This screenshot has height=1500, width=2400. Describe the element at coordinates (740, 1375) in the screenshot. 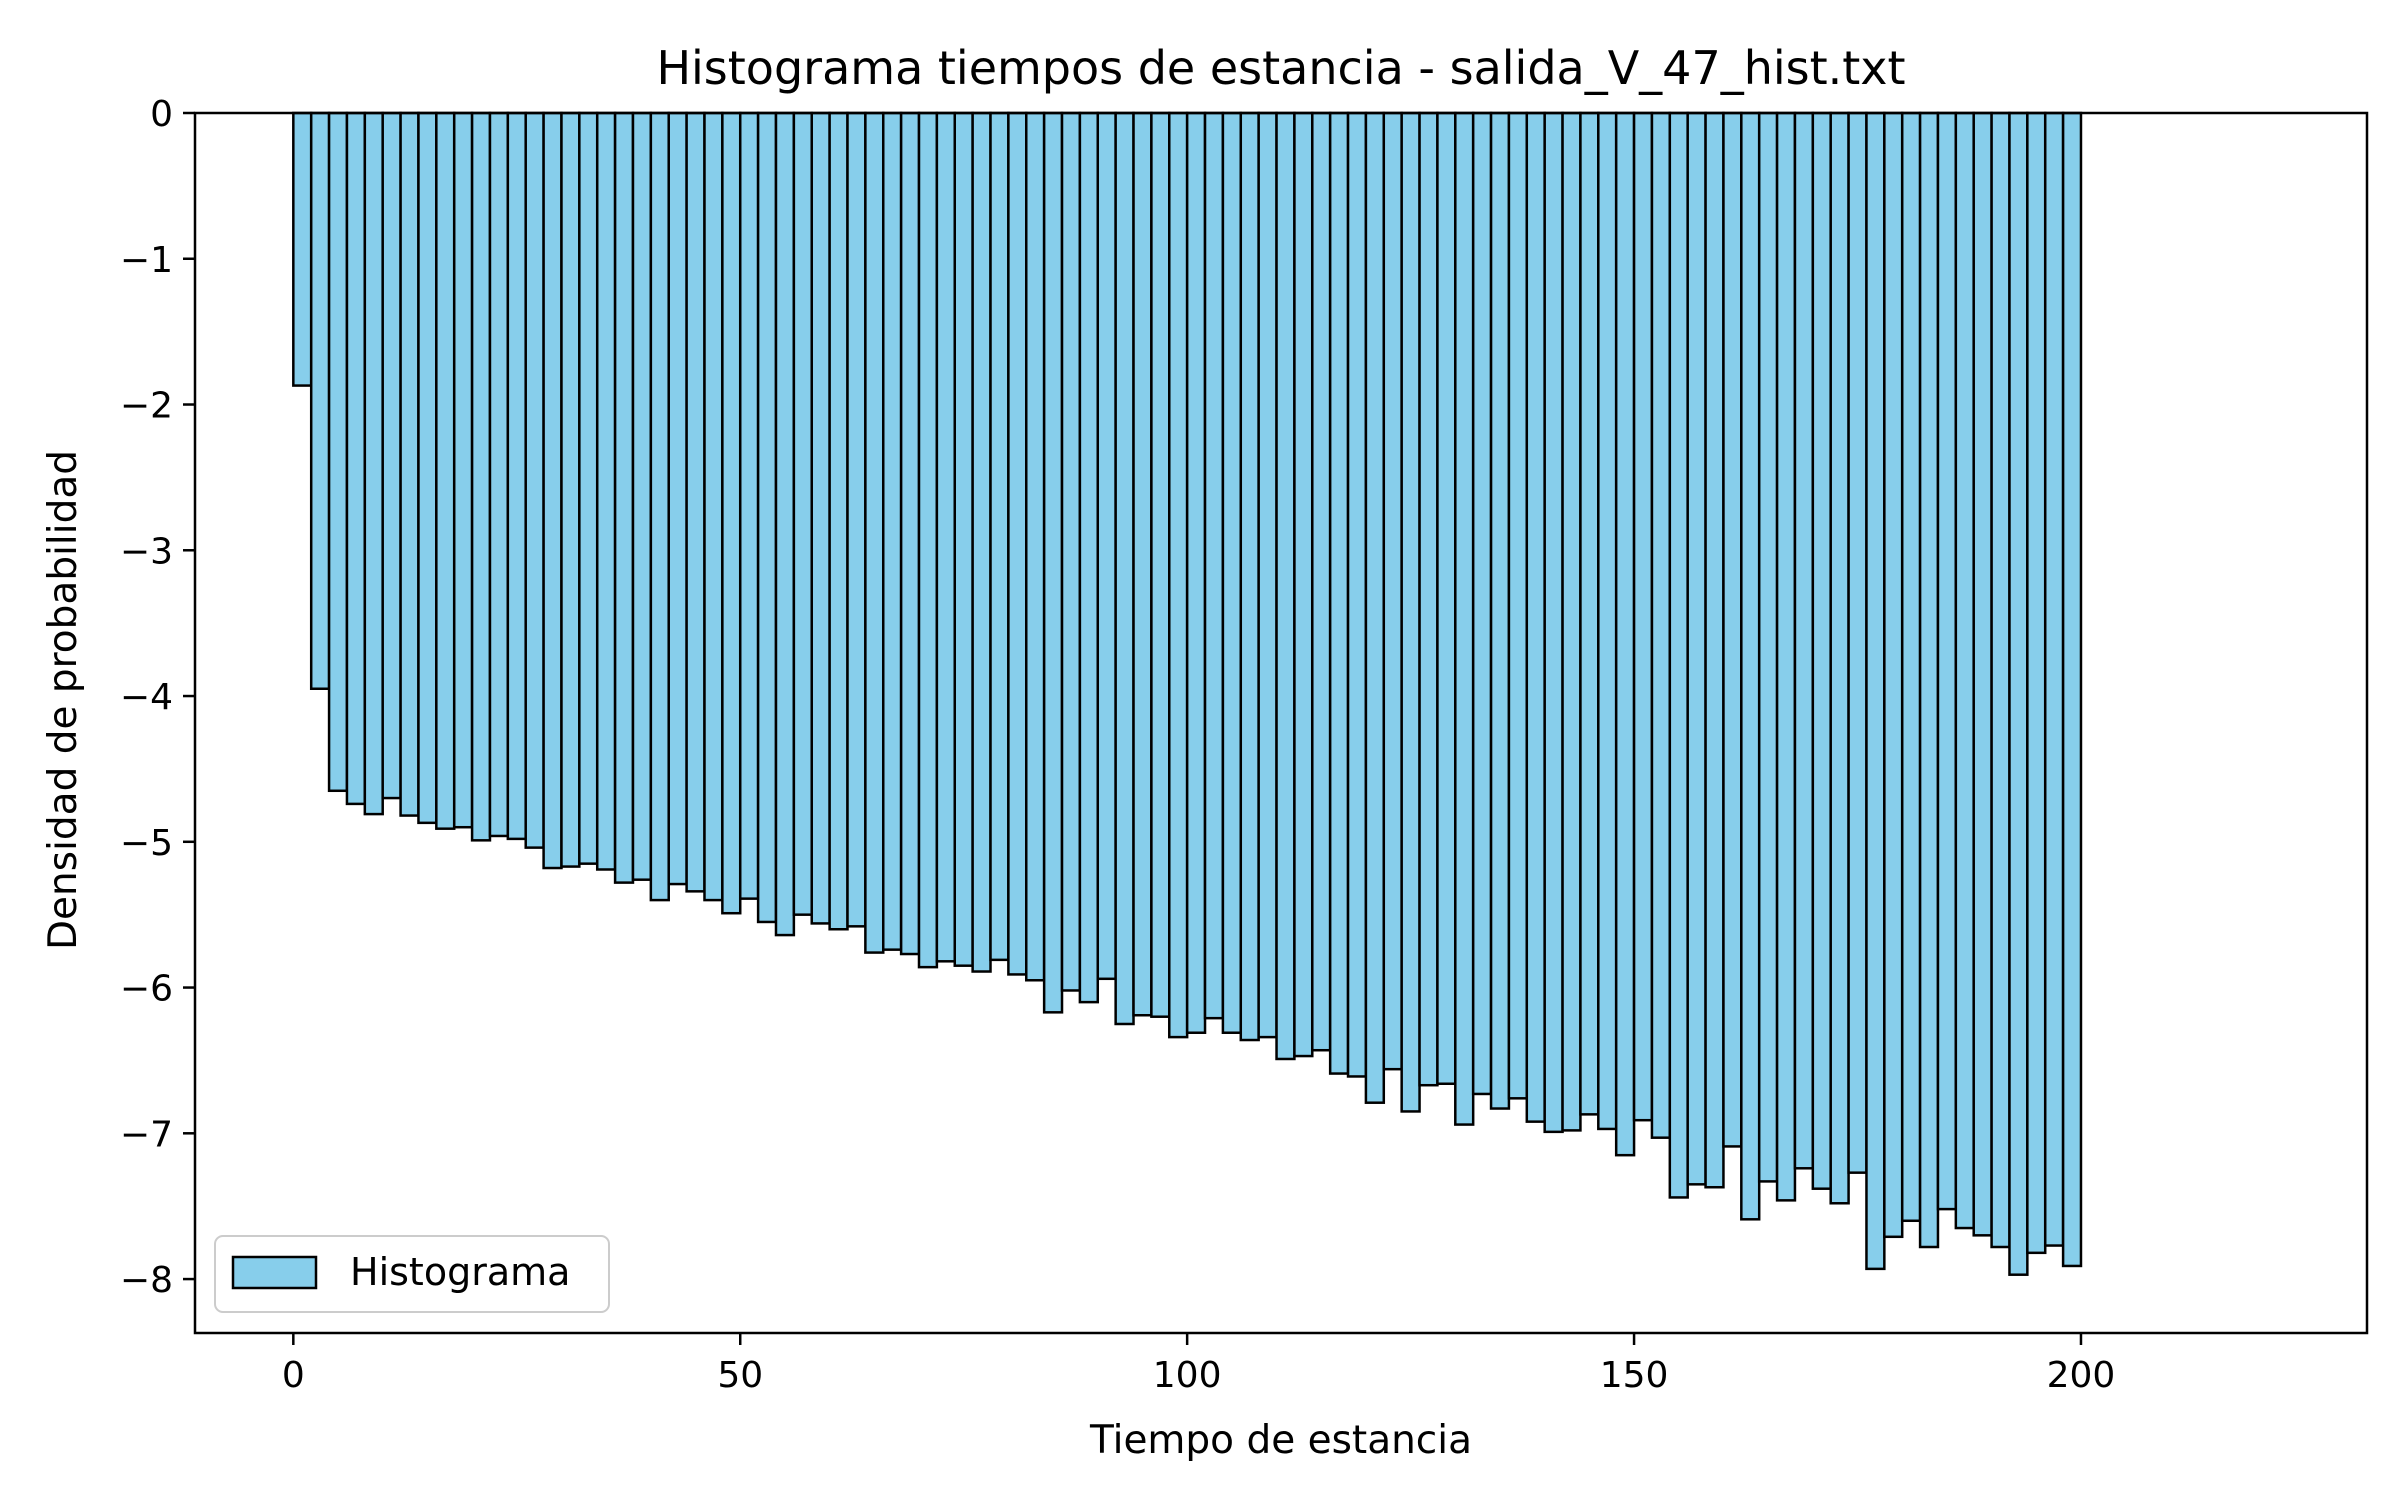

I see `x-tick-label: 50` at that location.